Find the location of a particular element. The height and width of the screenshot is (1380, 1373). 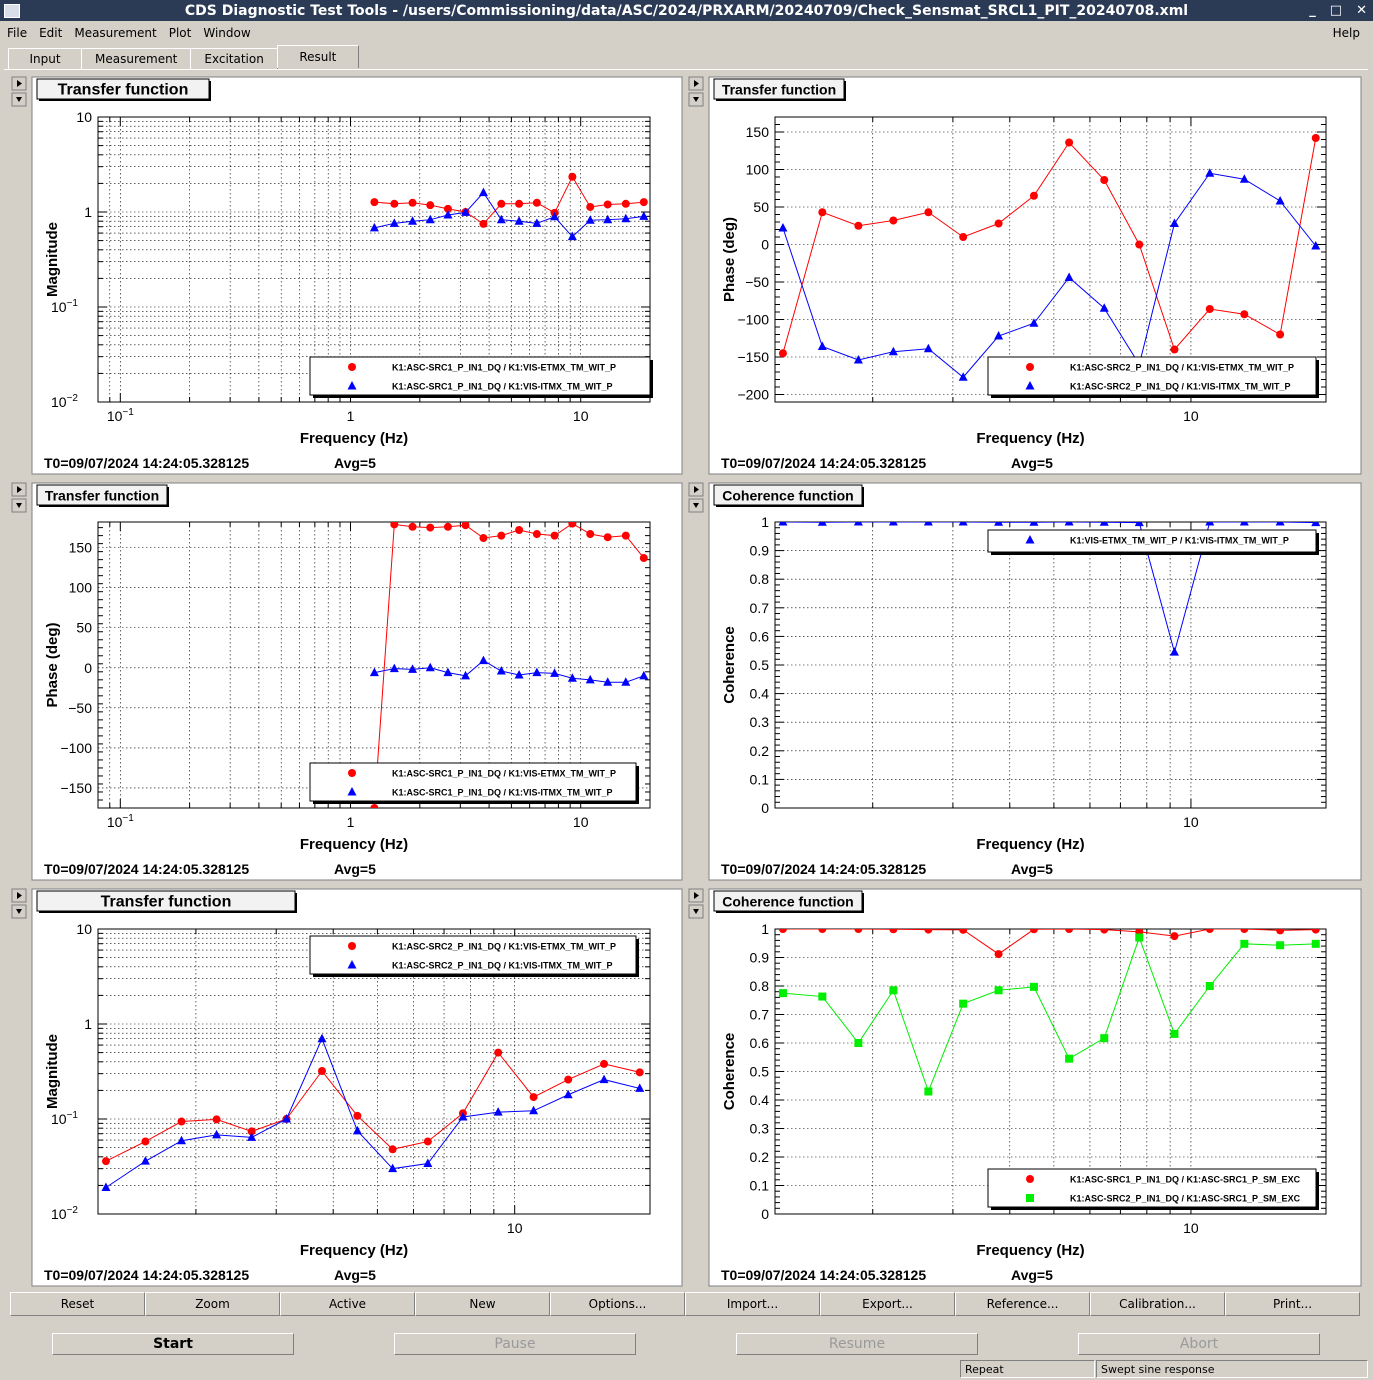

x-tick-label: 1 is located at coordinates (351, 822).